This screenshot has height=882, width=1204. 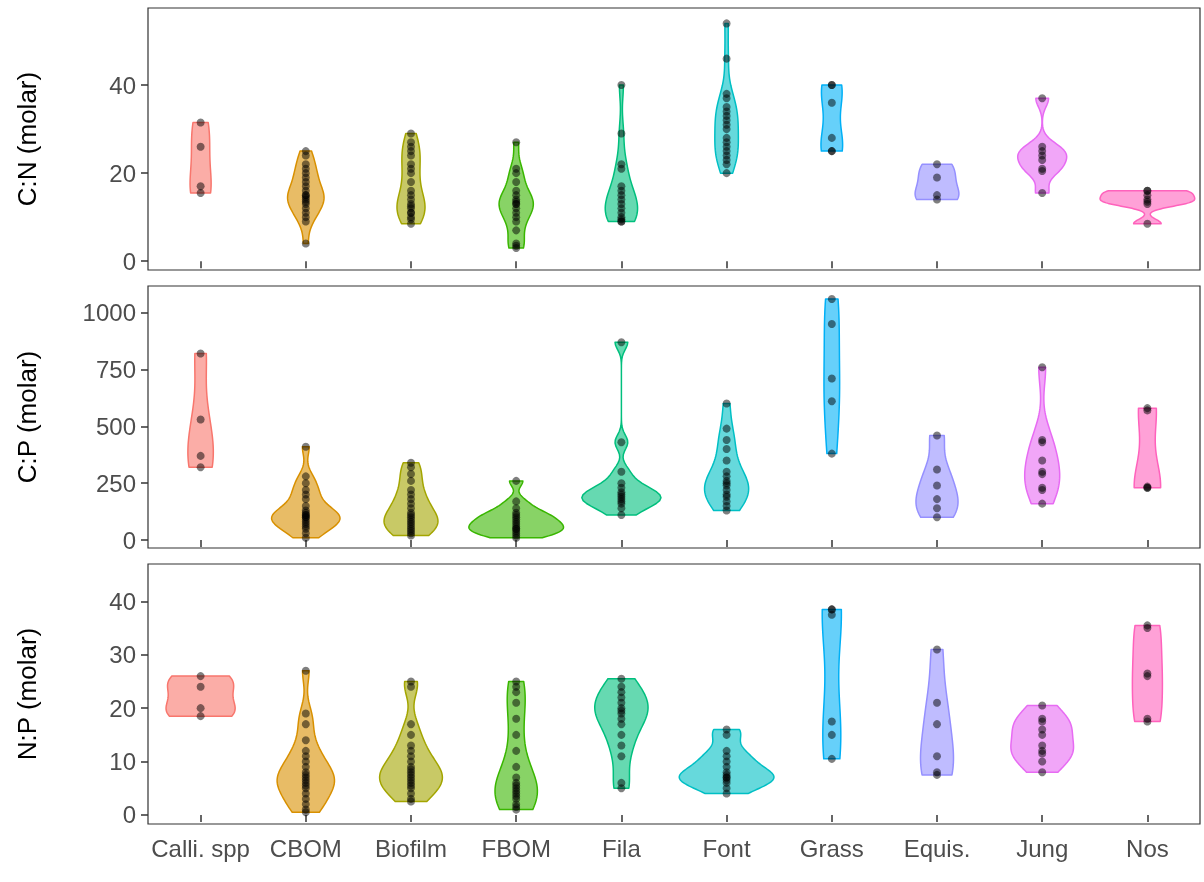 I want to click on y-tick-label: 250, so click(x=115, y=483).